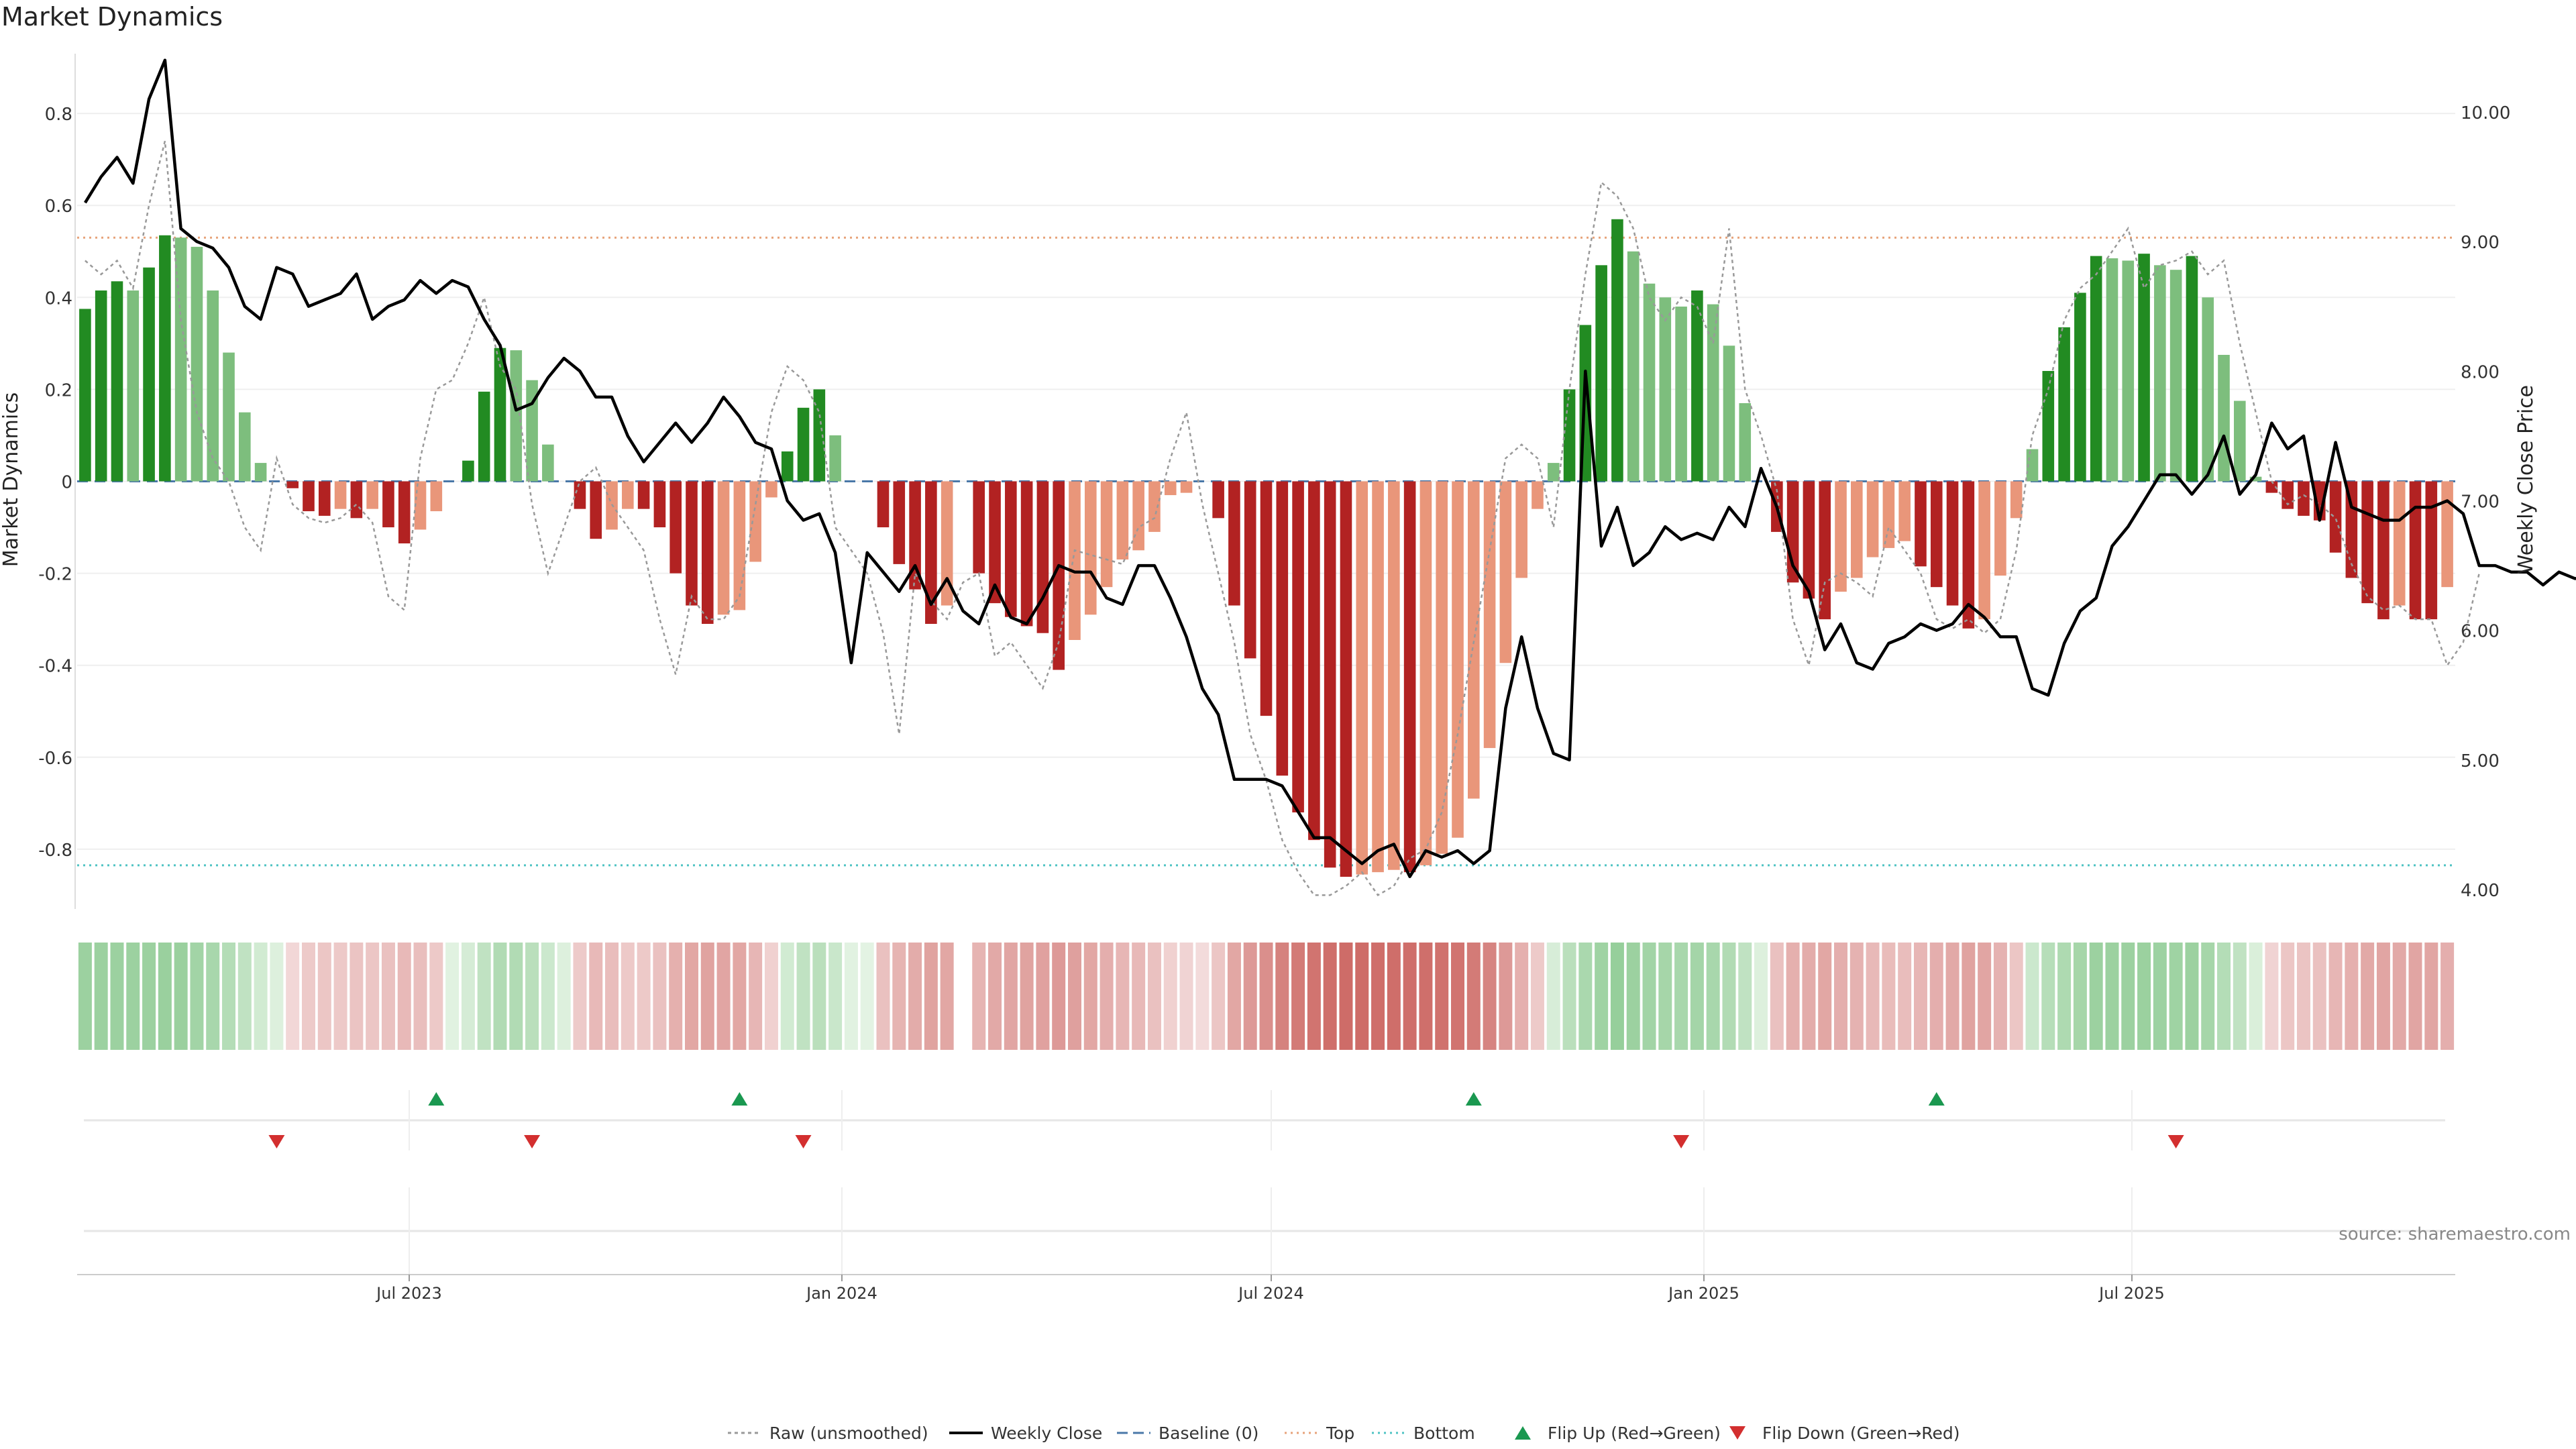 This screenshot has height=1449, width=2576. What do you see at coordinates (1861, 1433) in the screenshot?
I see `legend-label: Flip Down (Green→Red)` at bounding box center [1861, 1433].